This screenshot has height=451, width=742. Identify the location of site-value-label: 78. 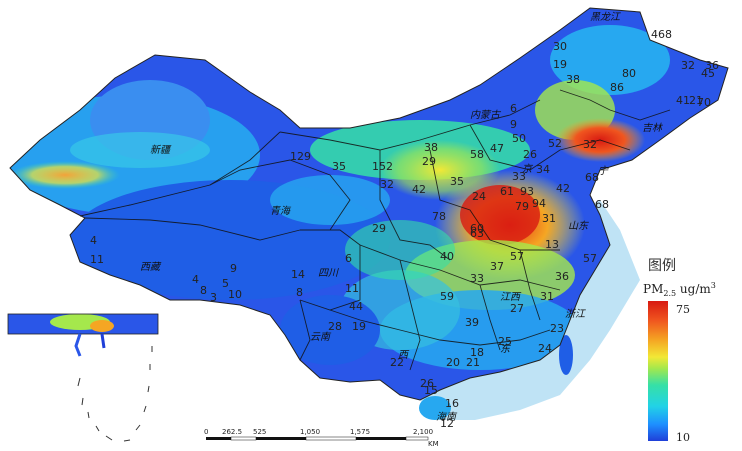
(439, 216).